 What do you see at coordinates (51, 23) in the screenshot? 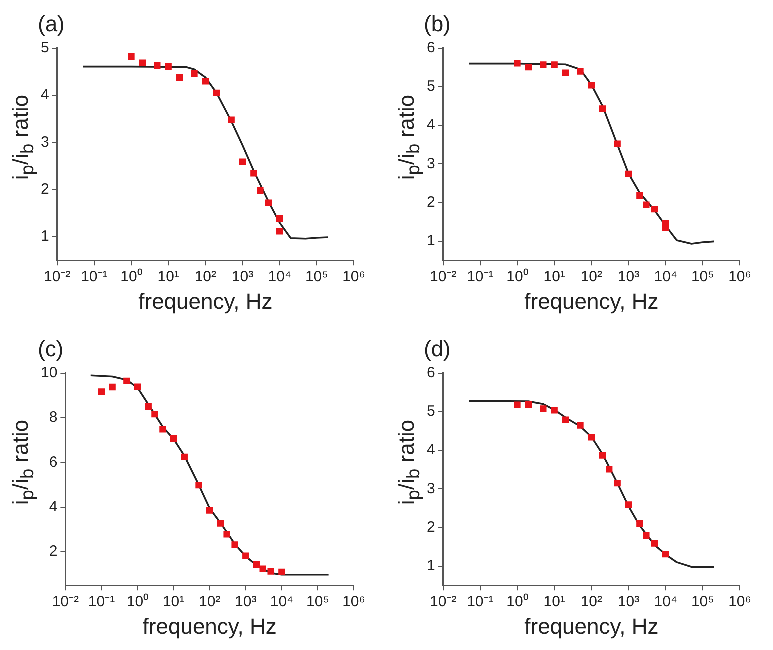
I see `chart-title: (a)` at bounding box center [51, 23].